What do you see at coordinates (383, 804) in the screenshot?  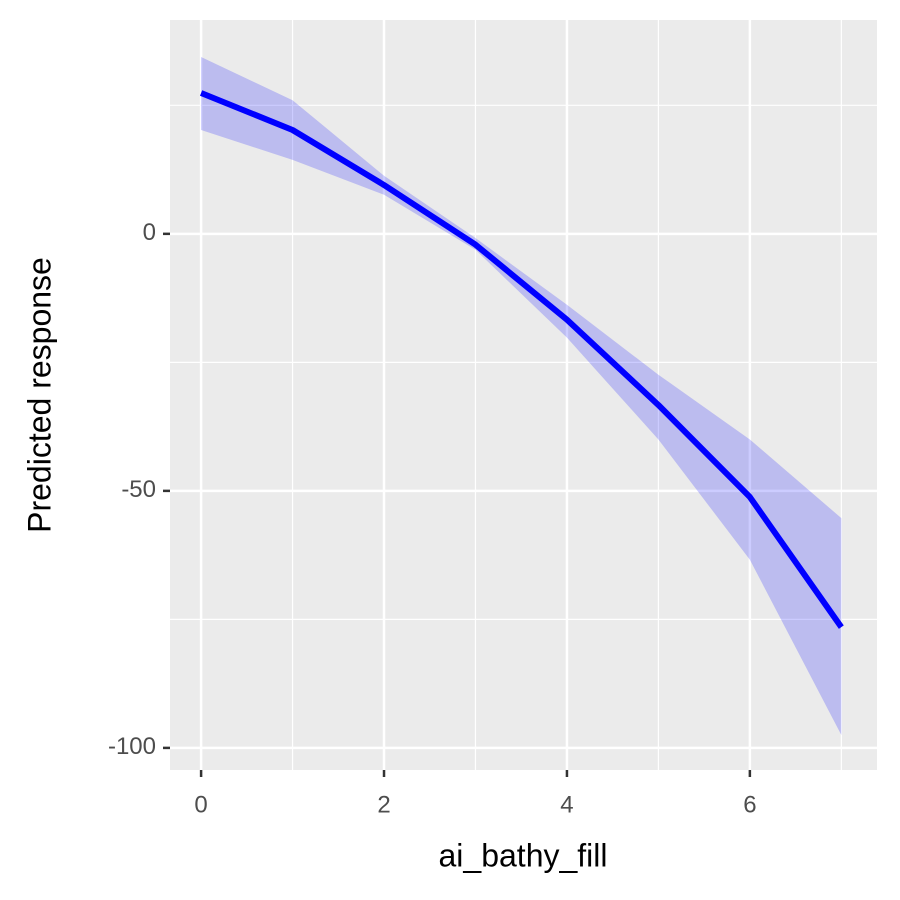 I see `x-tick-label: 2` at bounding box center [383, 804].